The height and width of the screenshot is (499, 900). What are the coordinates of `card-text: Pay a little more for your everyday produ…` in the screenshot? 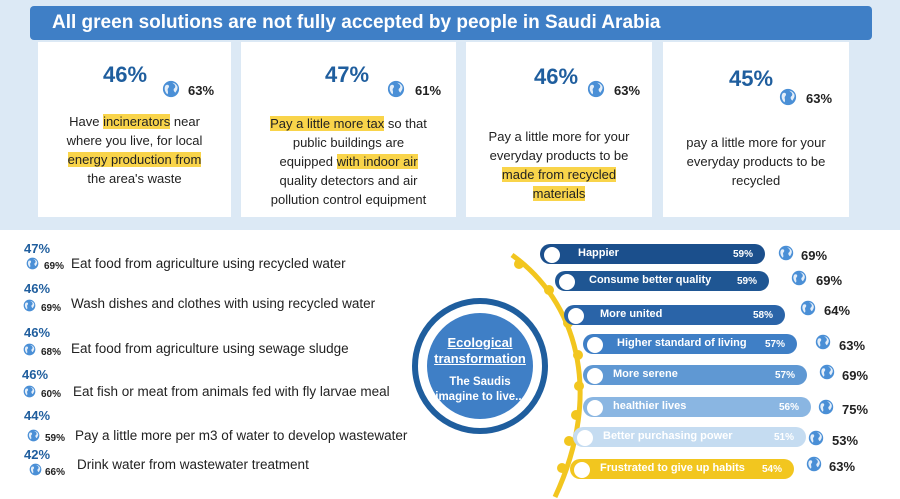 It's located at (559, 165).